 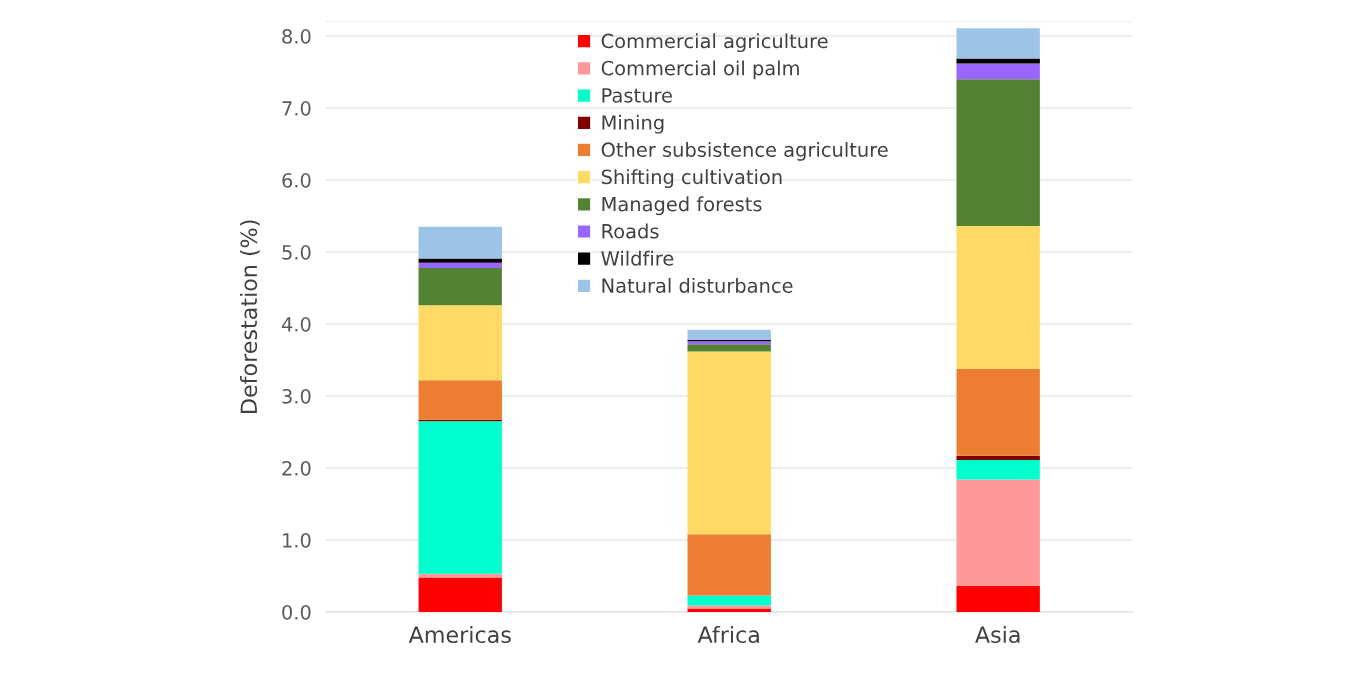 I want to click on y-axis-title: Deforestation (%), so click(x=249, y=316).